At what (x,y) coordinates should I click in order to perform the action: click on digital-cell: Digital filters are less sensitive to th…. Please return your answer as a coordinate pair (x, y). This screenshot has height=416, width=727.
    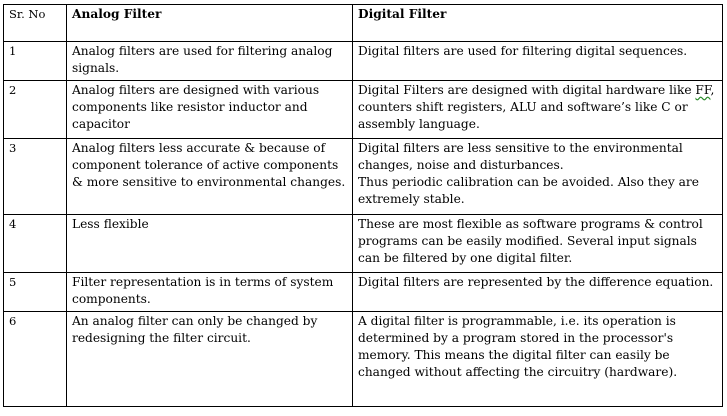
    Looking at the image, I should click on (537, 176).